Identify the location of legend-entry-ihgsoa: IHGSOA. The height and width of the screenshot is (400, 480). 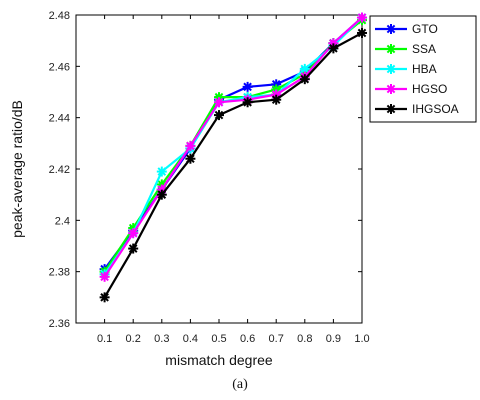
(417, 109).